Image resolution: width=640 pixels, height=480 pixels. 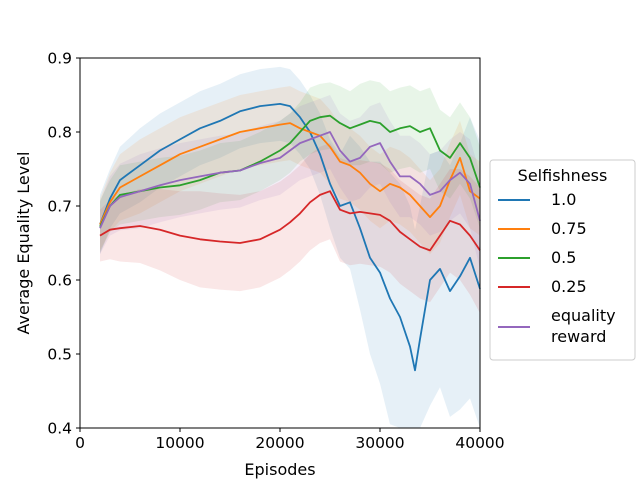 What do you see at coordinates (557, 326) in the screenshot?
I see `legend-item-4: equality reward` at bounding box center [557, 326].